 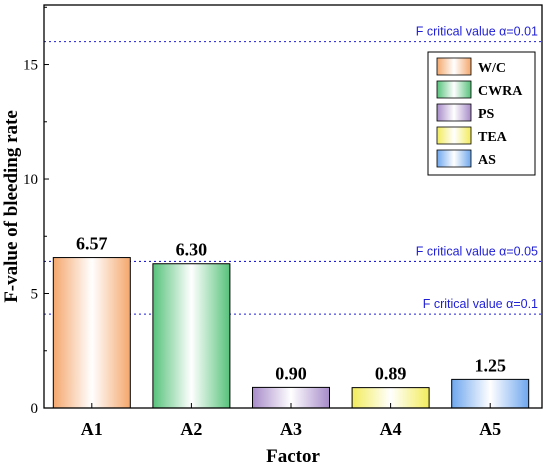 What do you see at coordinates (30, 66) in the screenshot?
I see `y-tick-label: 15` at bounding box center [30, 66].